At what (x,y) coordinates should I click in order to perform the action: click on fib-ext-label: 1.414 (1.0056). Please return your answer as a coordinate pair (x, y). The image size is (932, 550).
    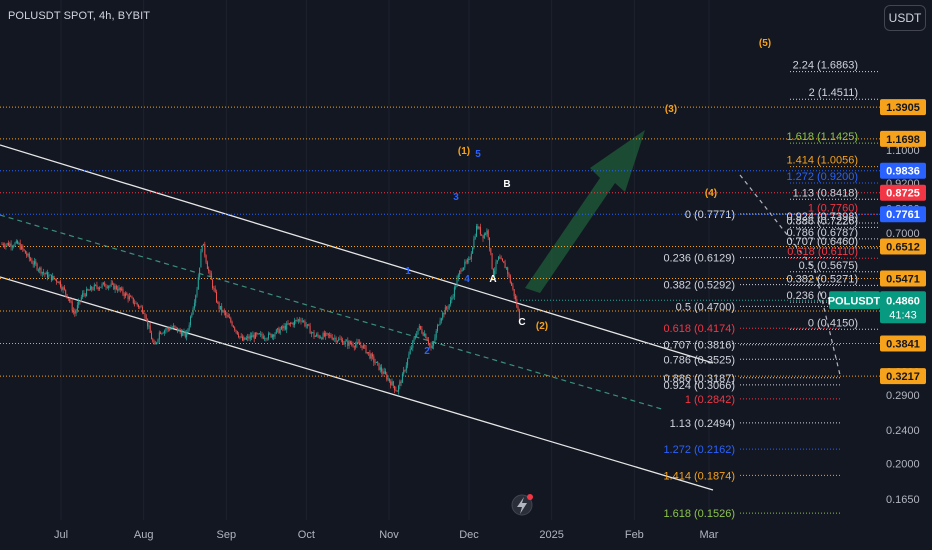
    Looking at the image, I should click on (822, 161).